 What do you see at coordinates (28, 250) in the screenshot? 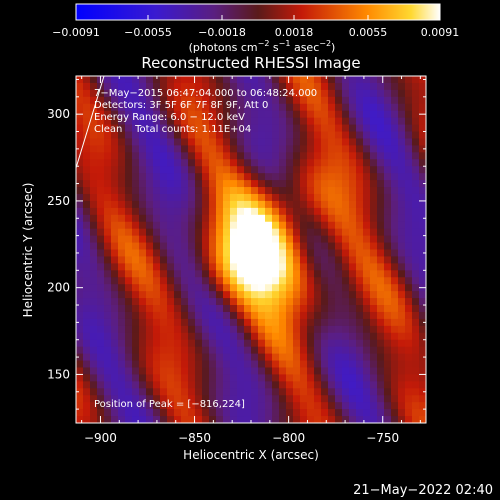
I see `y-axis-label: Heliocentric Y (arcsec)` at bounding box center [28, 250].